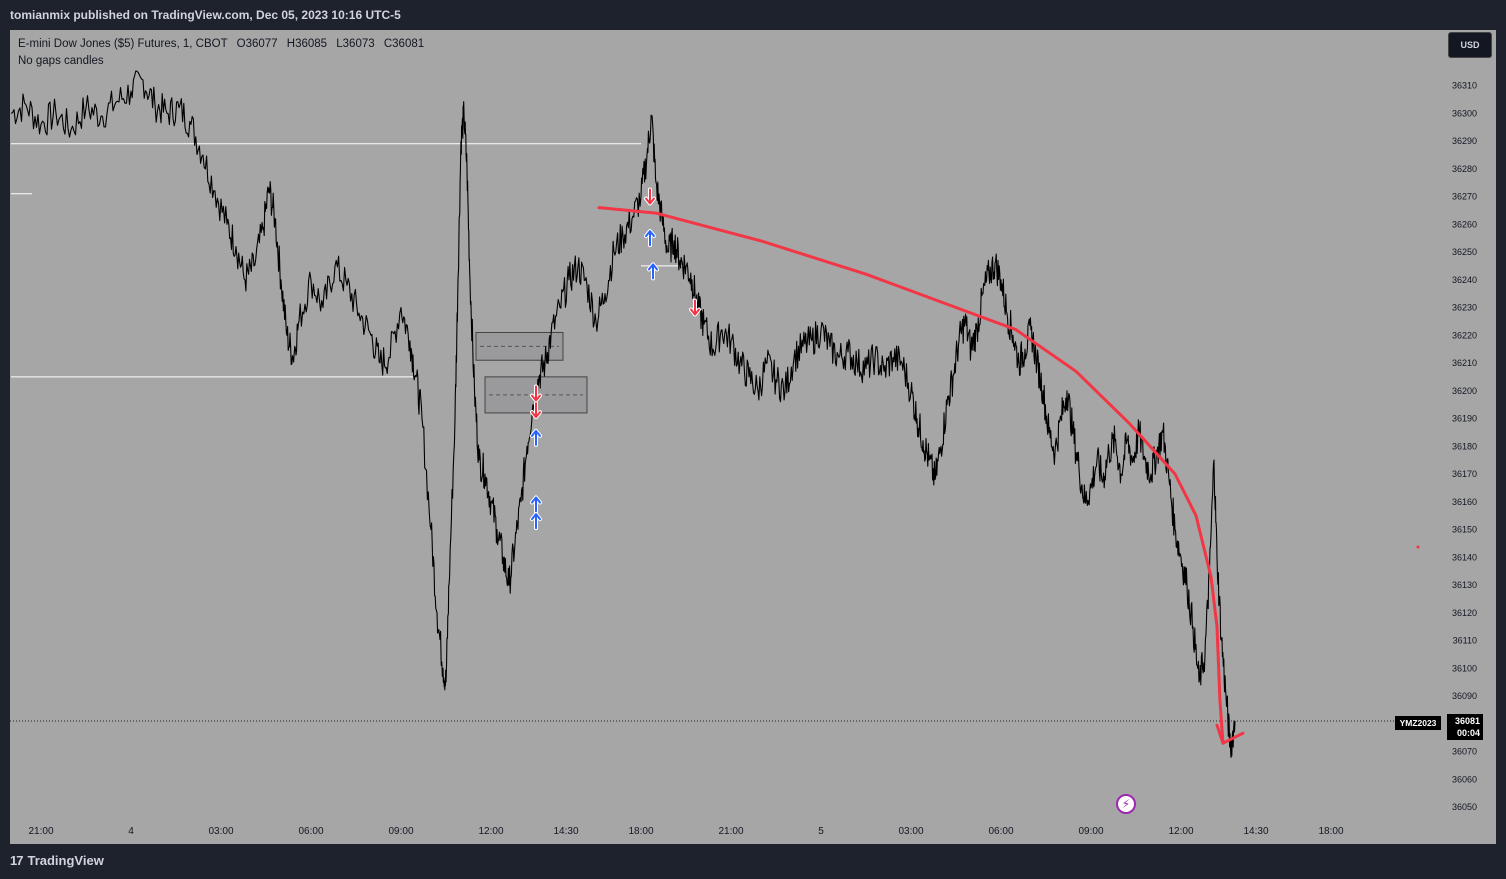 This screenshot has height=879, width=1506. What do you see at coordinates (404, 44) in the screenshot?
I see `legend-close: C36081` at bounding box center [404, 44].